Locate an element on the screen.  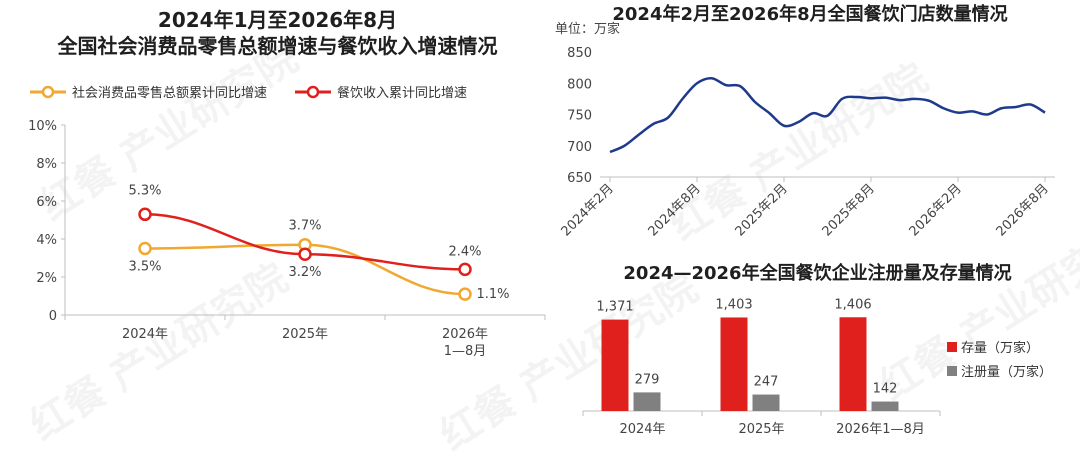
bar-value-label-0: 1,403 is located at coordinates (733, 304).